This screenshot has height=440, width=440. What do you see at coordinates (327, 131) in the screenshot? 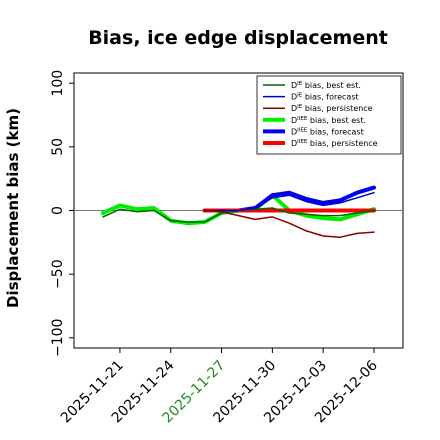
I see `legend-label-4: DIIEE bias, forecast` at bounding box center [327, 131].